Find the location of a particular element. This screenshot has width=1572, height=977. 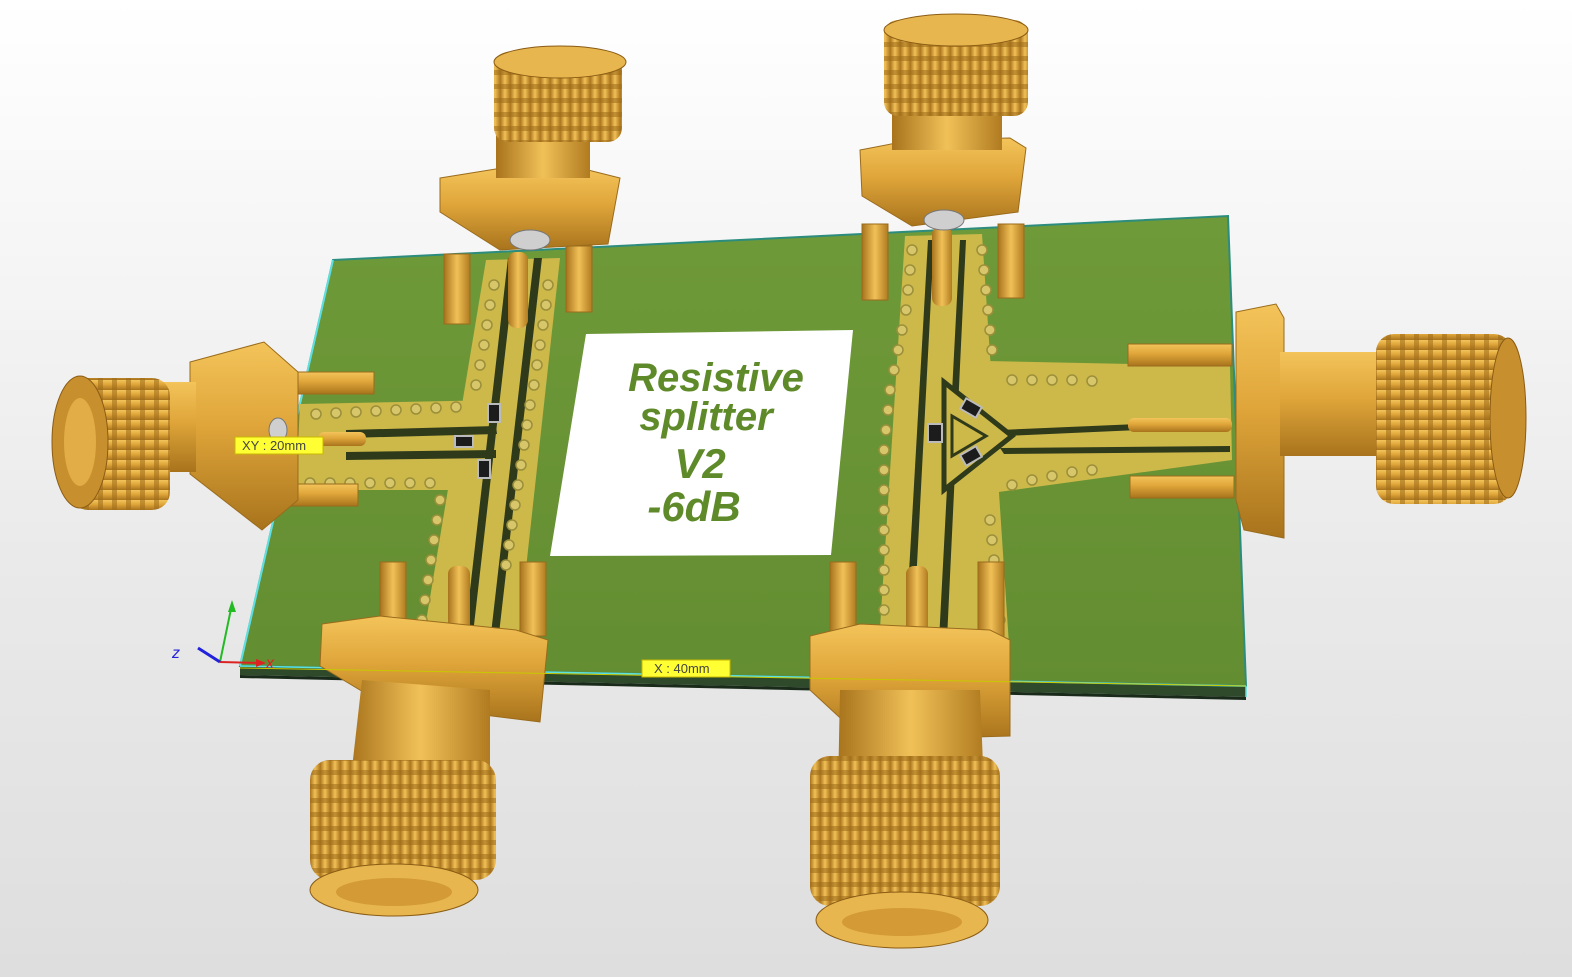

axis-z-label: z is located at coordinates (175, 653).